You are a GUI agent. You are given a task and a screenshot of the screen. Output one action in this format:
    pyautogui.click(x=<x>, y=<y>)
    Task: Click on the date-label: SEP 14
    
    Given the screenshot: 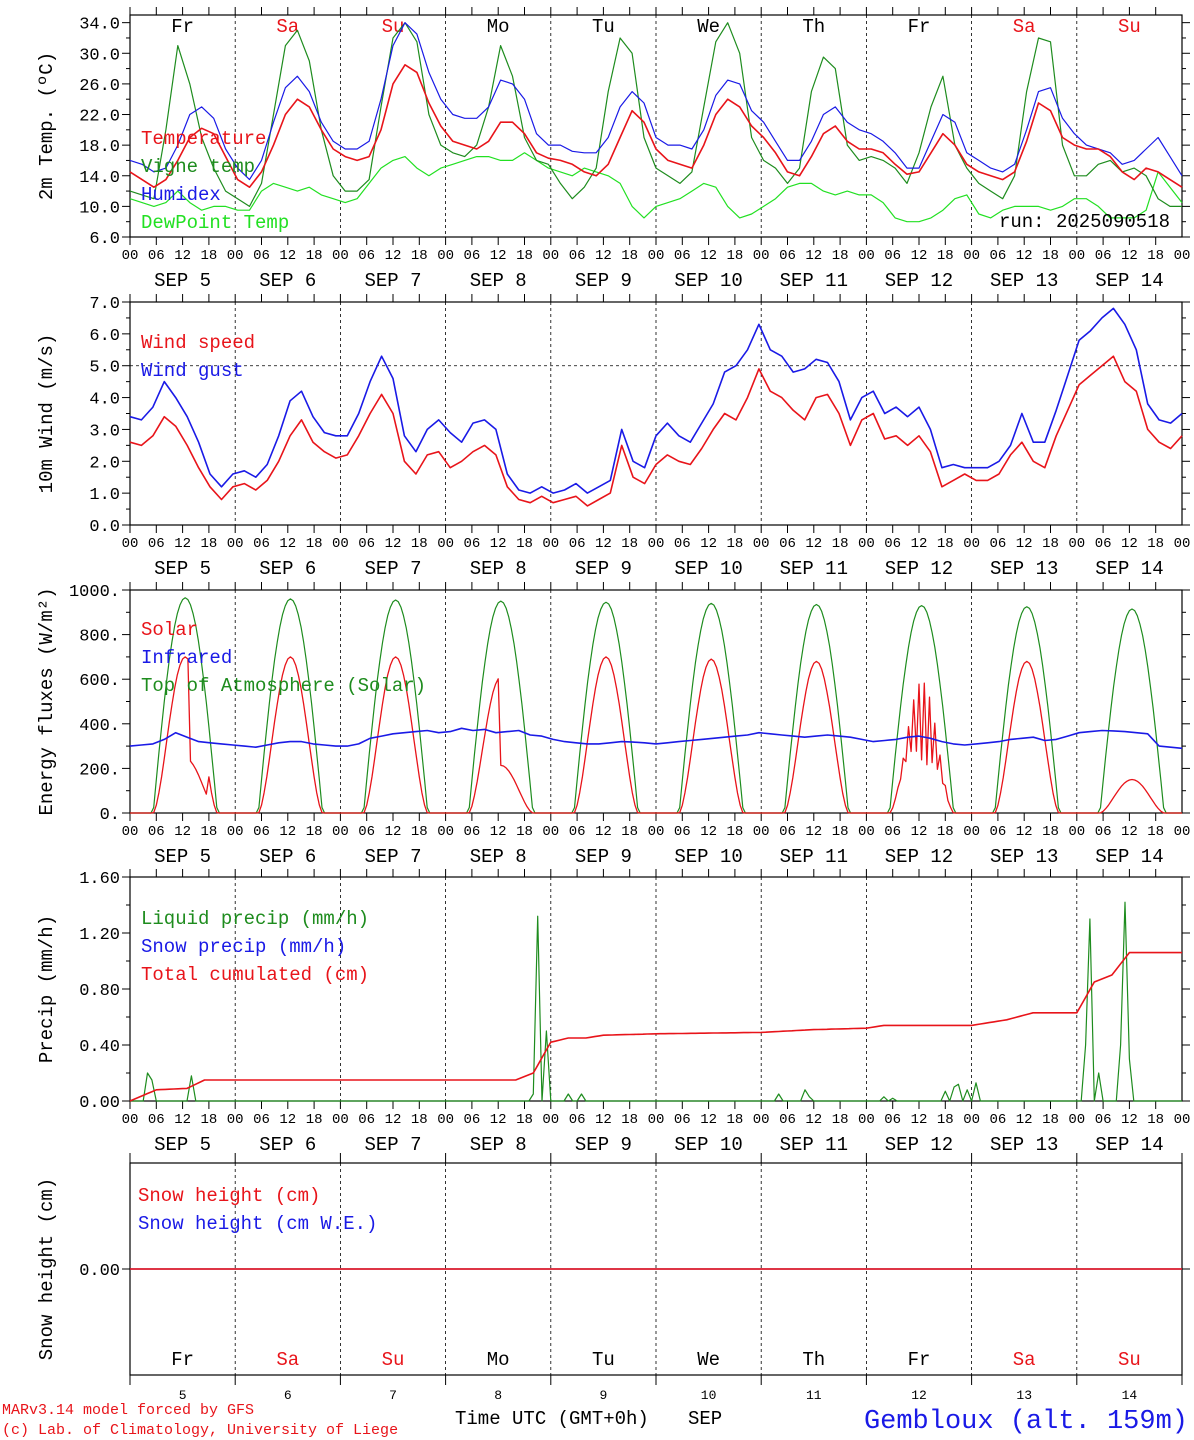 What is the action you would take?
    pyautogui.click(x=1129, y=1145)
    